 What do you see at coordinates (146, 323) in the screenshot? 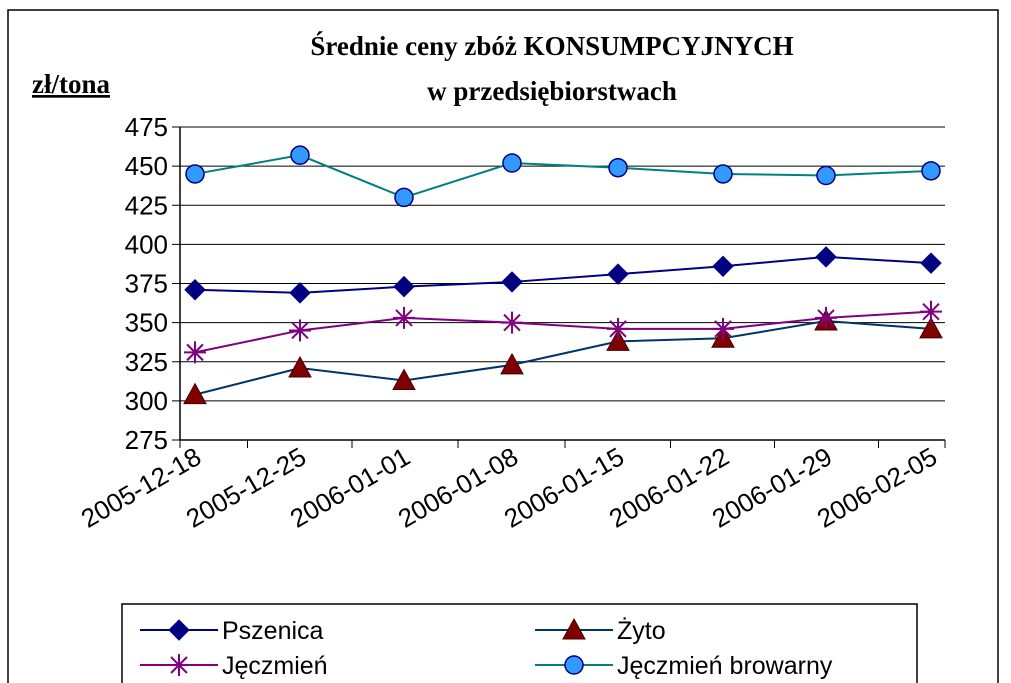
I see `y-tick-label: 350` at bounding box center [146, 323].